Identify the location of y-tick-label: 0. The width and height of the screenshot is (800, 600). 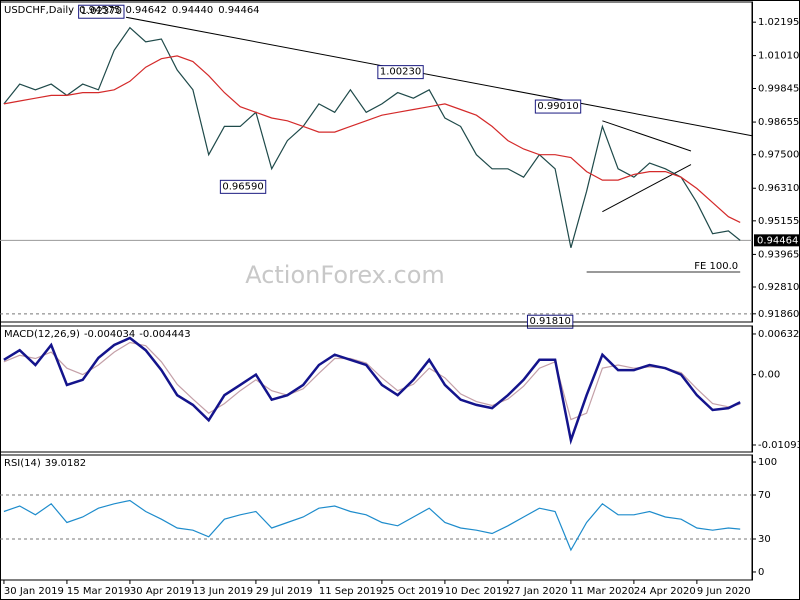
(761, 572).